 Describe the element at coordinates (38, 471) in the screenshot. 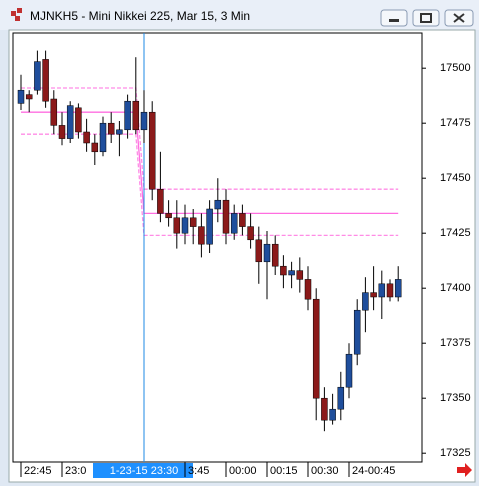

I see `x-tick-label: 22:45` at that location.